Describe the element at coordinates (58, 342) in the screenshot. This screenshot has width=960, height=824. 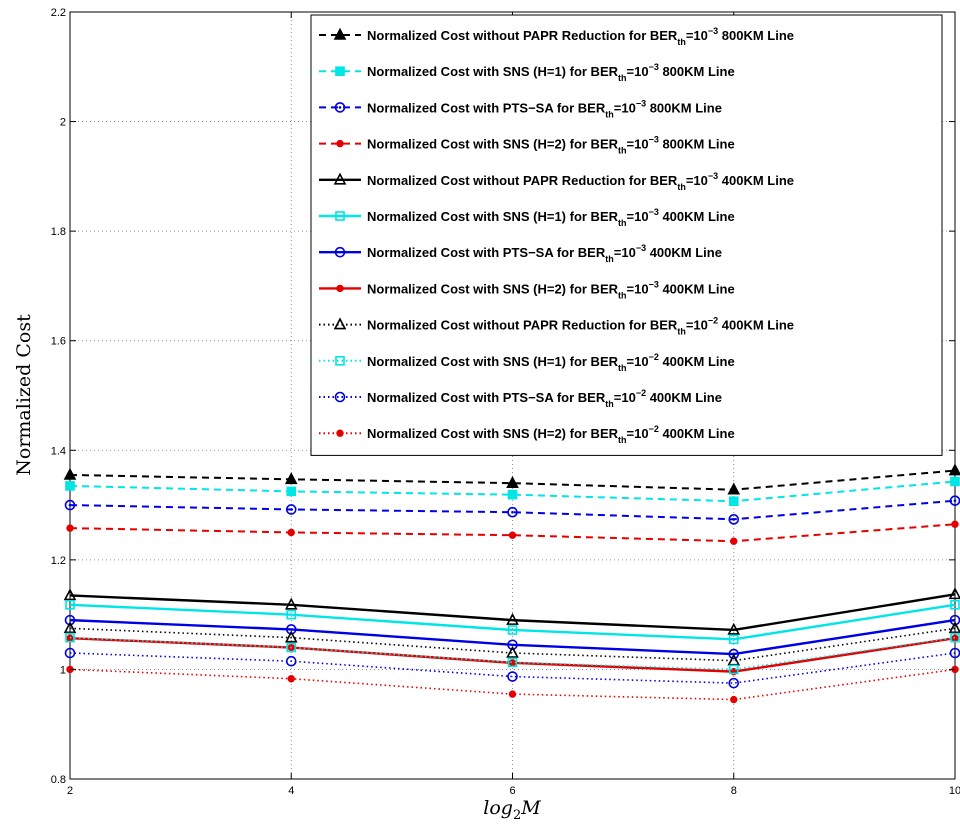
I see `y-tick-label: 1.6` at that location.